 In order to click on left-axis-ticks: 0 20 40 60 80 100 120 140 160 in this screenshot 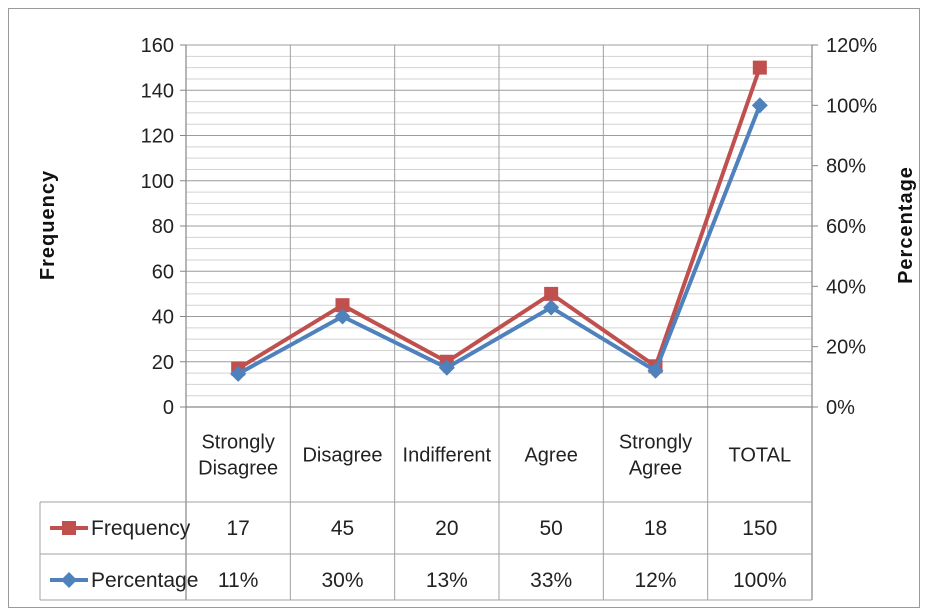, I will do `click(163, 227)`.